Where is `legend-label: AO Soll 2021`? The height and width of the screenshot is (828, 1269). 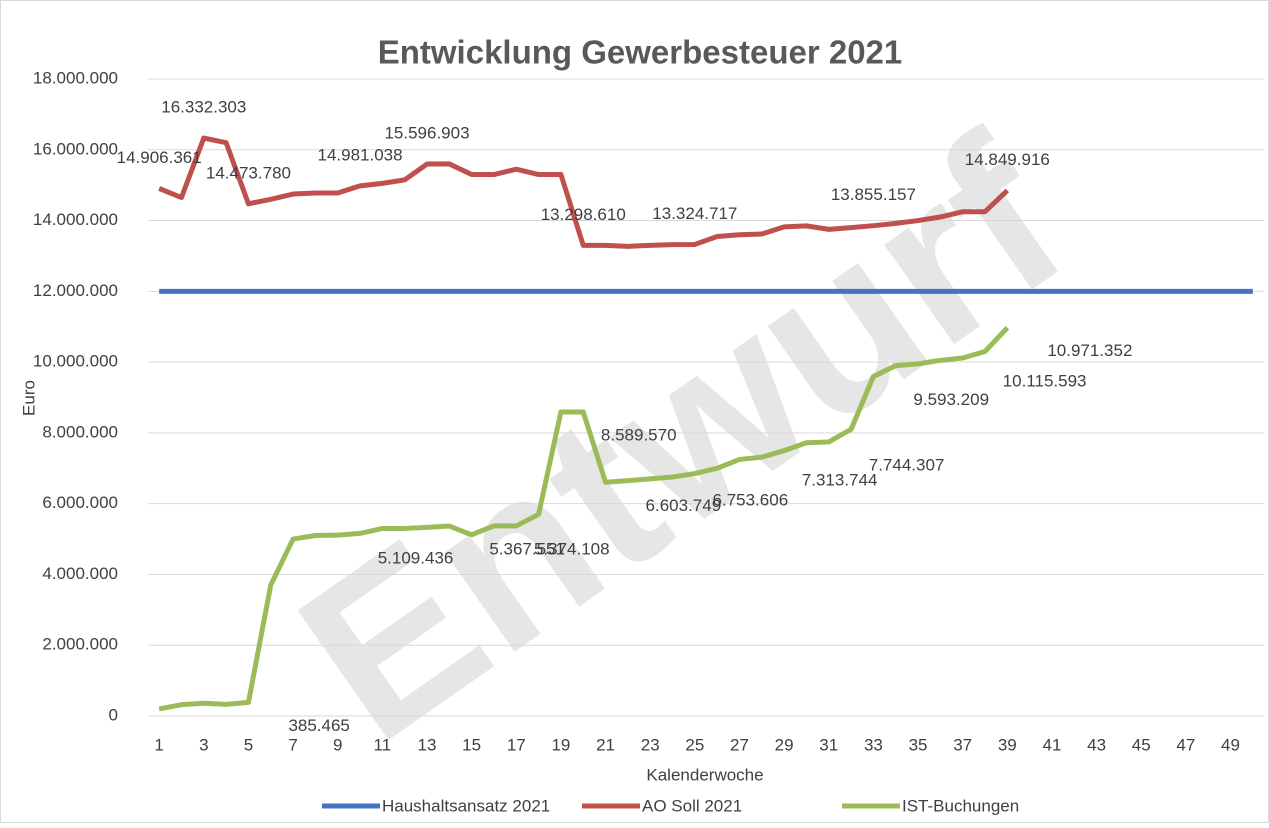
legend-label: AO Soll 2021 is located at coordinates (692, 805).